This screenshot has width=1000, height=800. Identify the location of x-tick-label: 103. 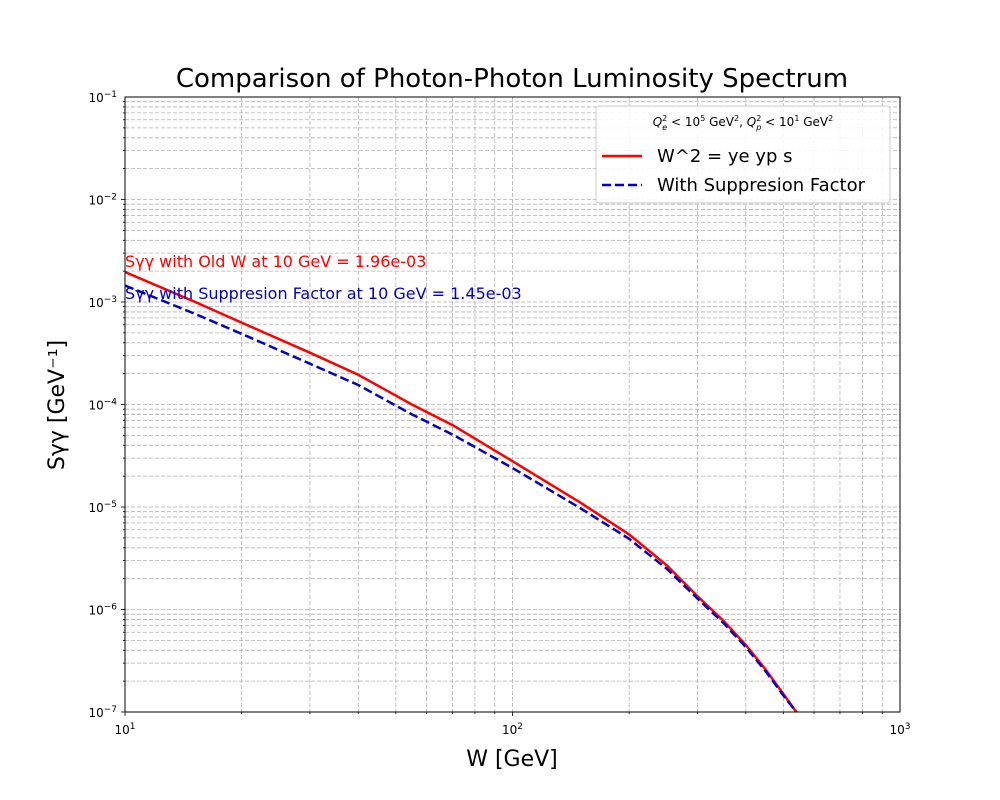
(899, 729).